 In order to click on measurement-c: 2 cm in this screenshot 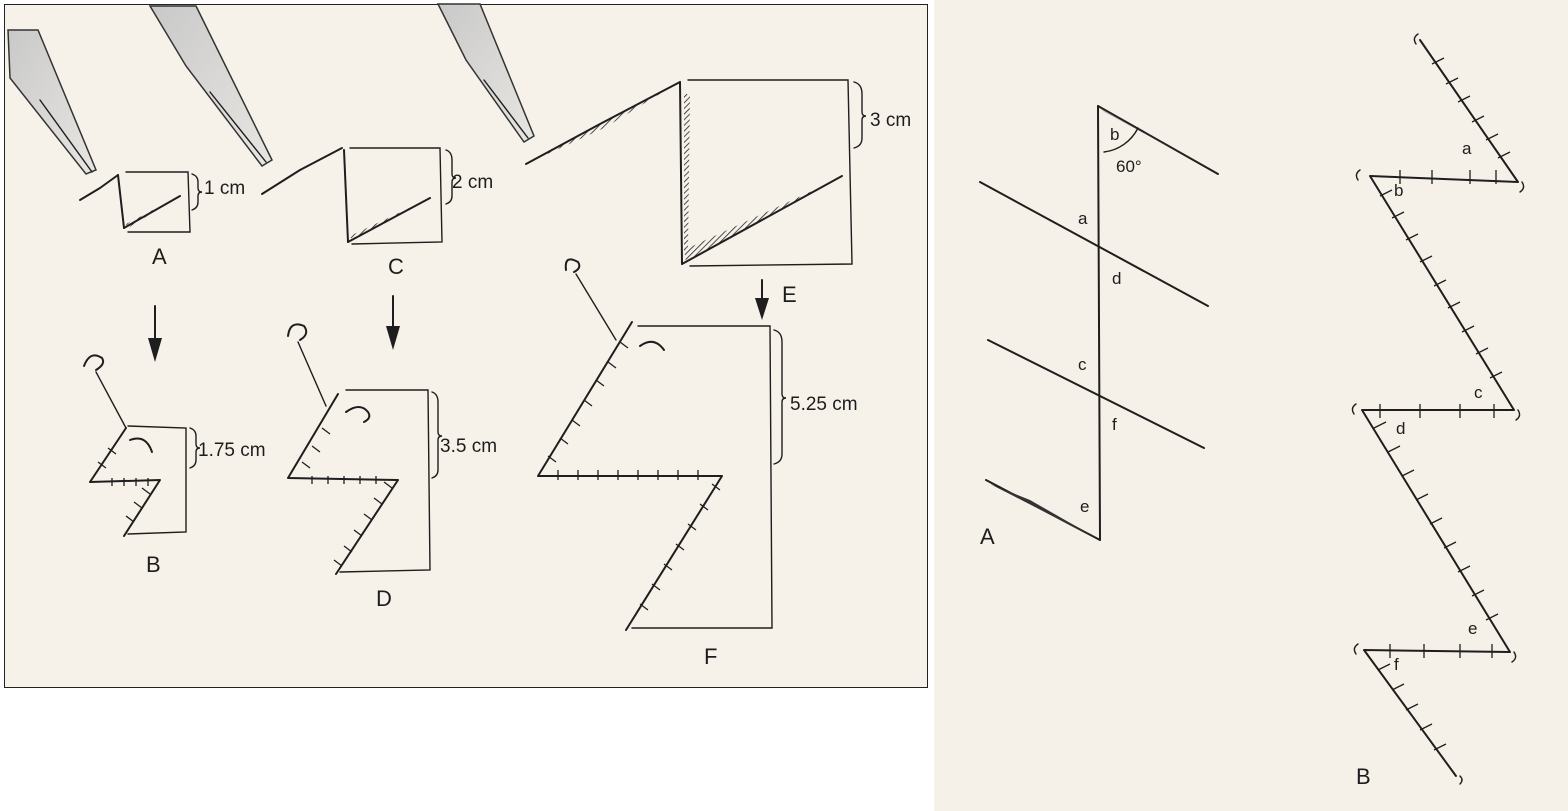, I will do `click(472, 182)`.